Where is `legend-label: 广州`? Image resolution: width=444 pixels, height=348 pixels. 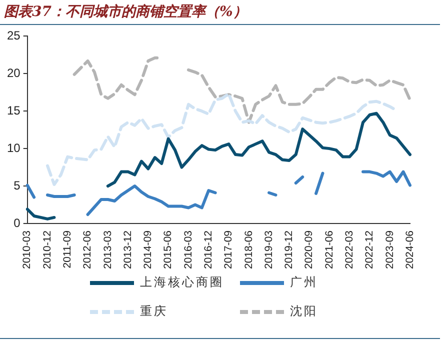
legend-label: 广州 is located at coordinates (304, 282).